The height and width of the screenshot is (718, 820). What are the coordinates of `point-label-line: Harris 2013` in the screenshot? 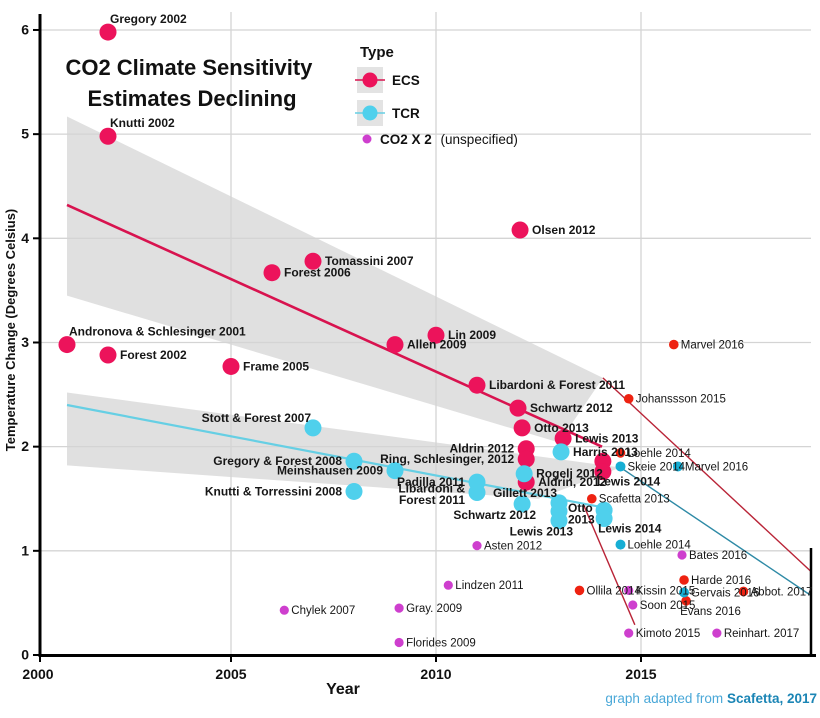 It's located at (605, 452).